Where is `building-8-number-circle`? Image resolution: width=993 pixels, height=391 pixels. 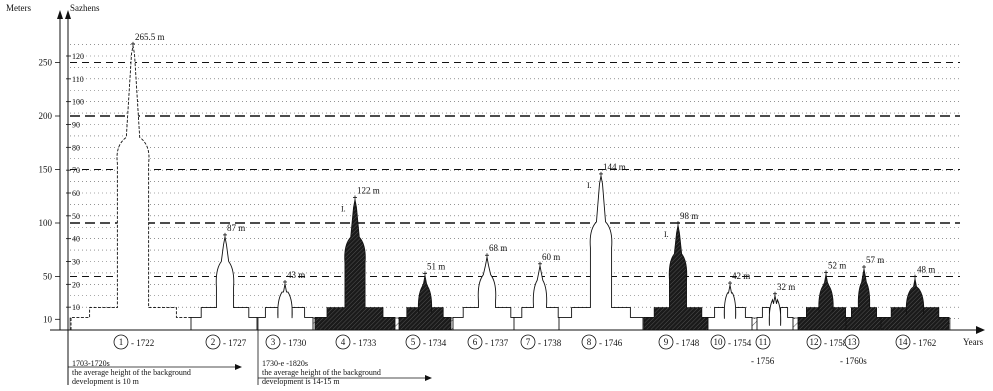
building-8-number-circle is located at coordinates (589, 342).